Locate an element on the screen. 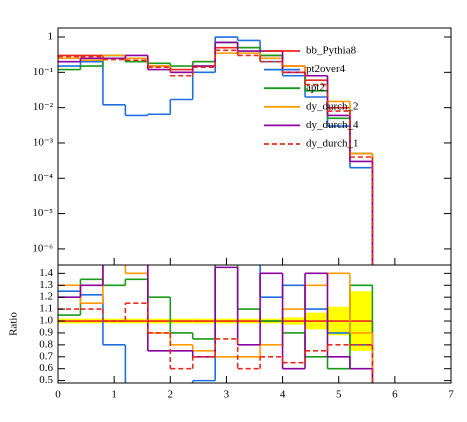  y-tick-label: 0.9 is located at coordinates (46, 332).